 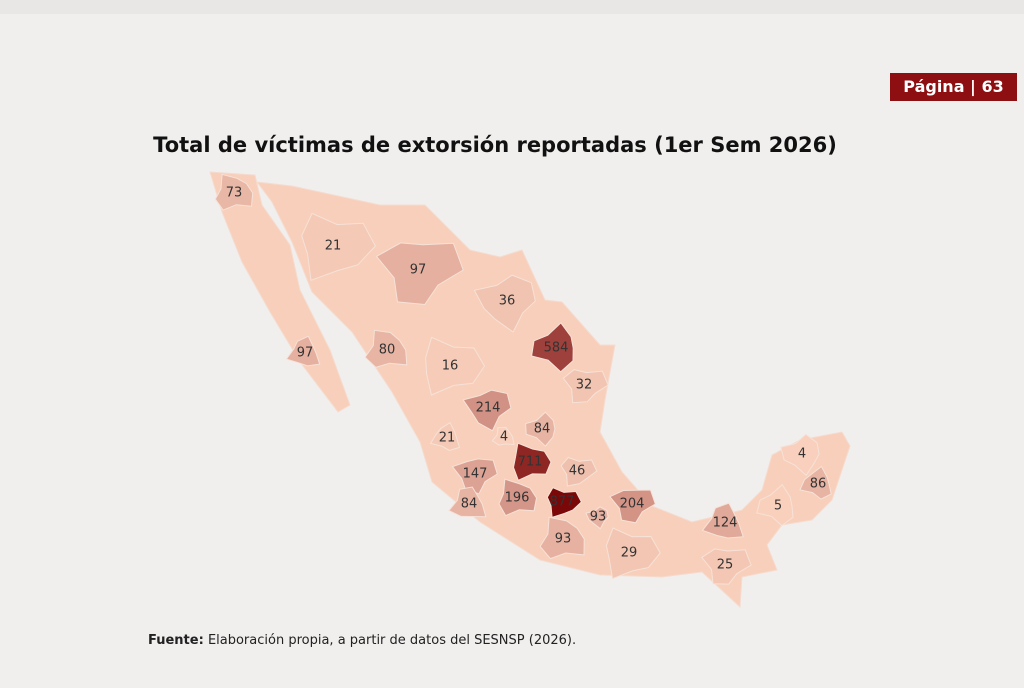 I want to click on state-value-label: 124, so click(x=725, y=523).